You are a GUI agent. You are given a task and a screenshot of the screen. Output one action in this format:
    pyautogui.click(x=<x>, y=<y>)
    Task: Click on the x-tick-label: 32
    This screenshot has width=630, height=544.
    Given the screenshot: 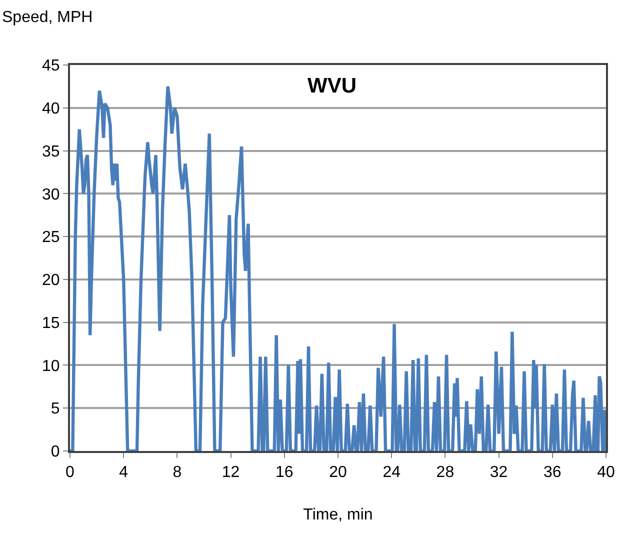 What is the action you would take?
    pyautogui.click(x=499, y=473)
    